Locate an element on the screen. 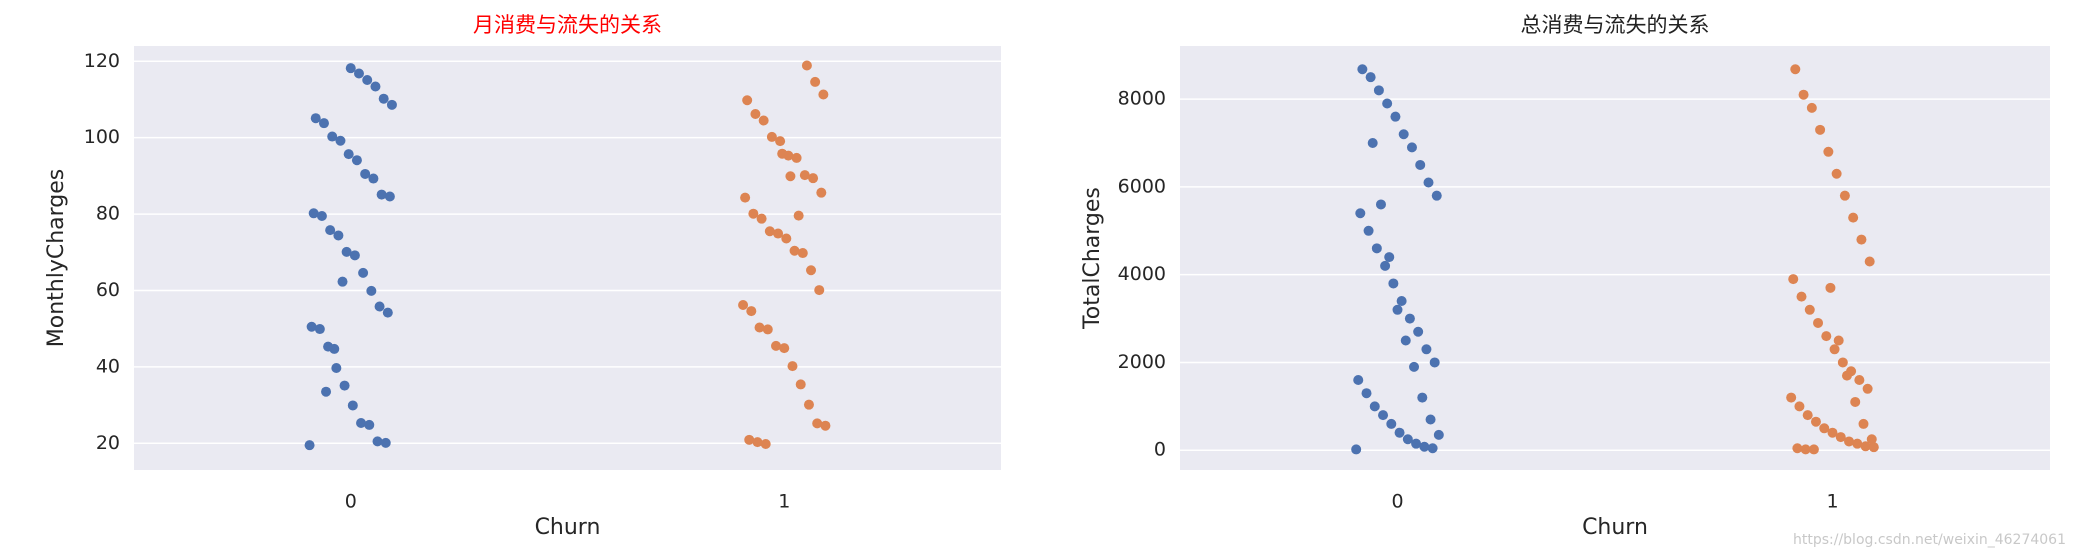 The width and height of the screenshot is (2074, 556). watermark: https://blog.csdn.net/weixin_46274061 is located at coordinates (1929, 540).